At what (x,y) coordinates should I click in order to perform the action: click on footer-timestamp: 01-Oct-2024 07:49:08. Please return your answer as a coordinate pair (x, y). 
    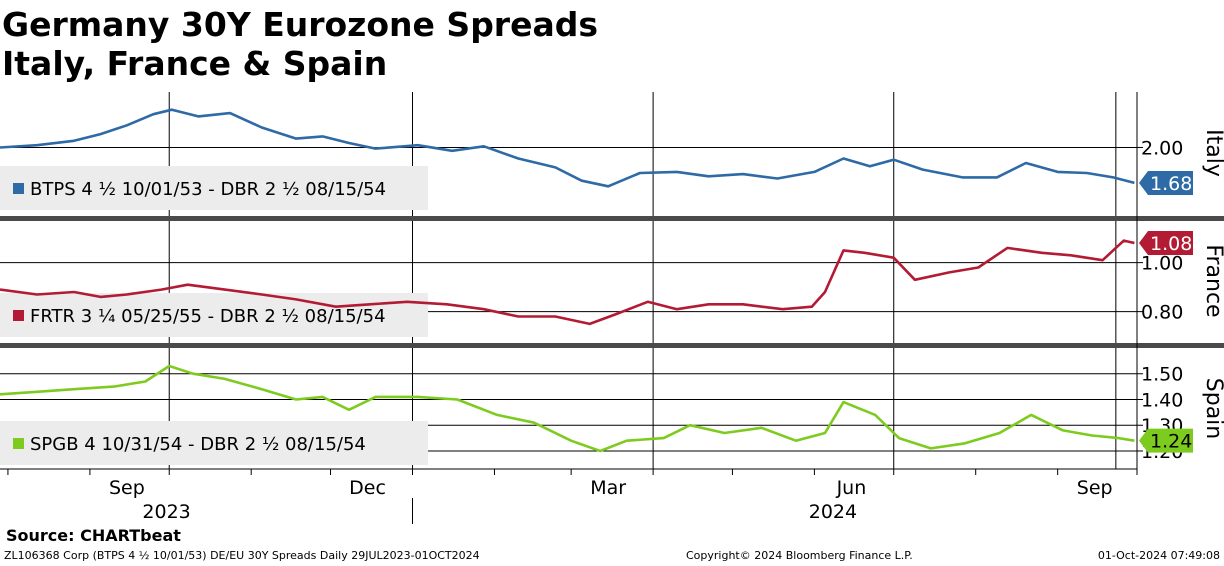
    Looking at the image, I should click on (1158, 555).